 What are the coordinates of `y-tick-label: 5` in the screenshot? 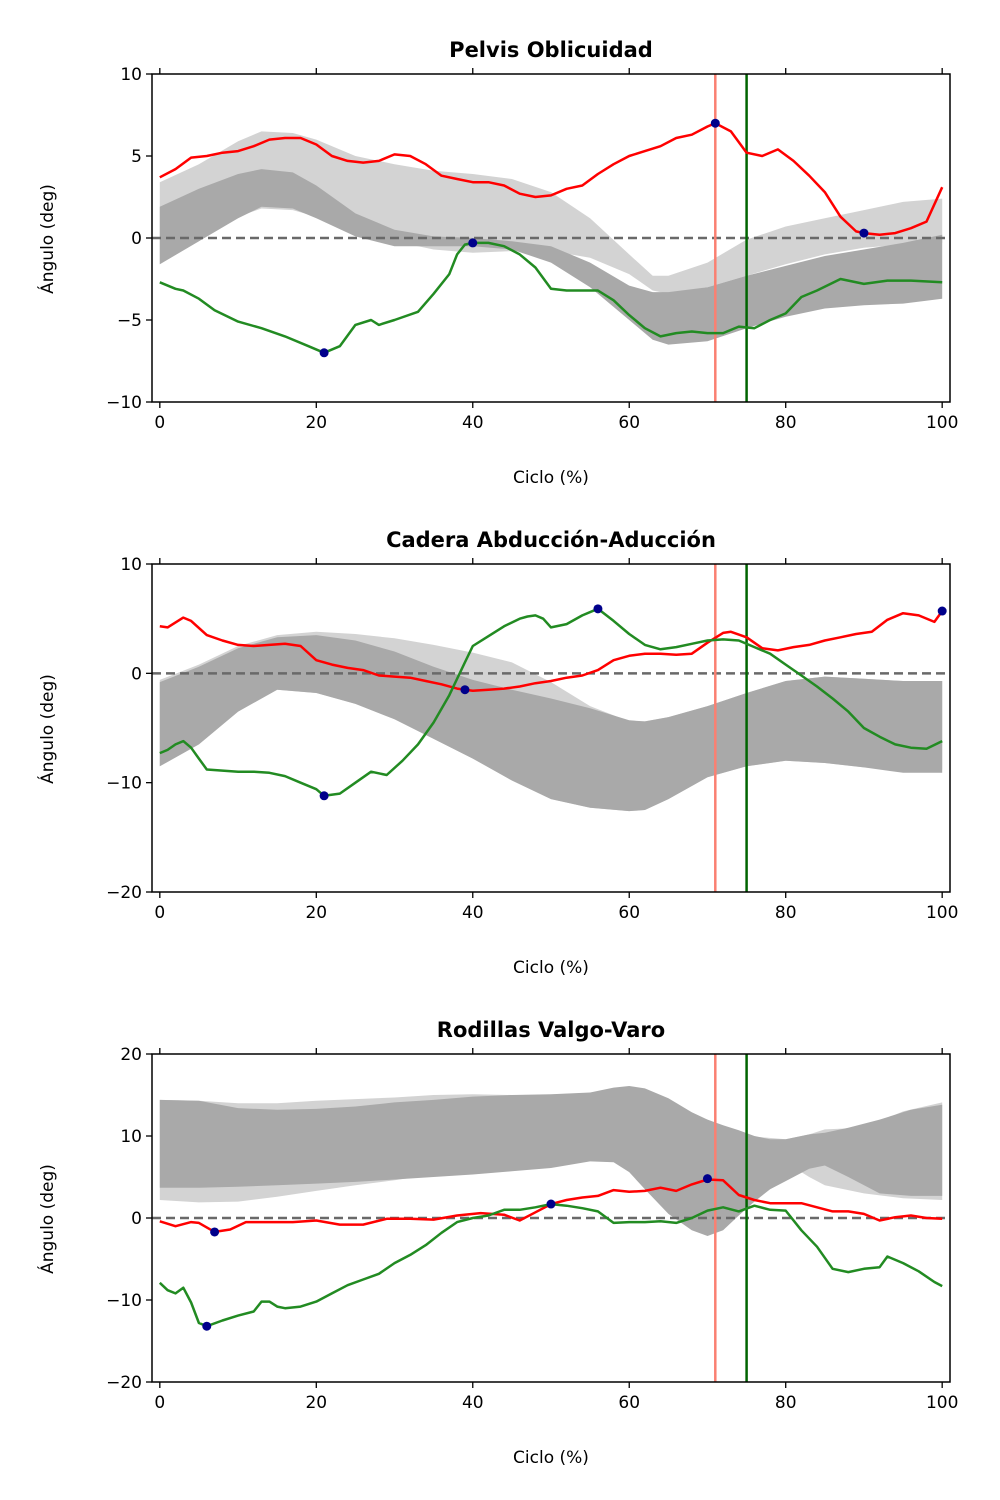 It's located at (136, 157).